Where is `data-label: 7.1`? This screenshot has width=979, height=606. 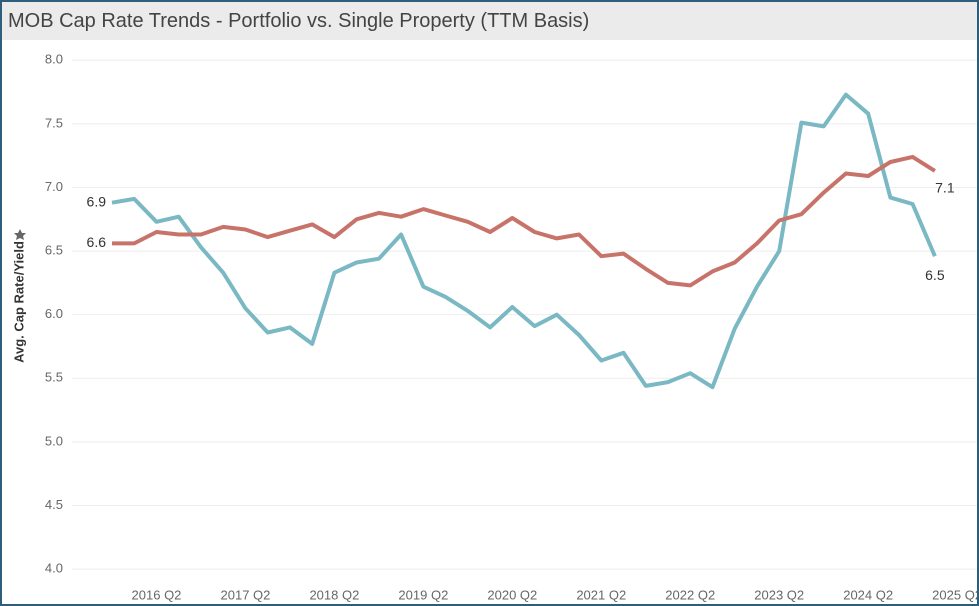 data-label: 7.1 is located at coordinates (945, 188).